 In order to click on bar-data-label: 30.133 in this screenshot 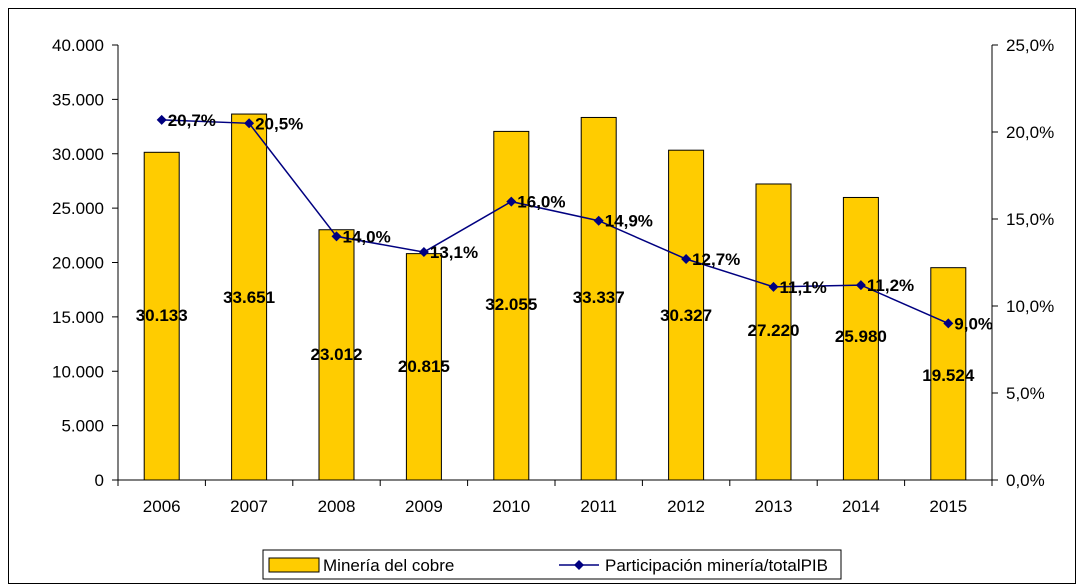, I will do `click(162, 315)`.